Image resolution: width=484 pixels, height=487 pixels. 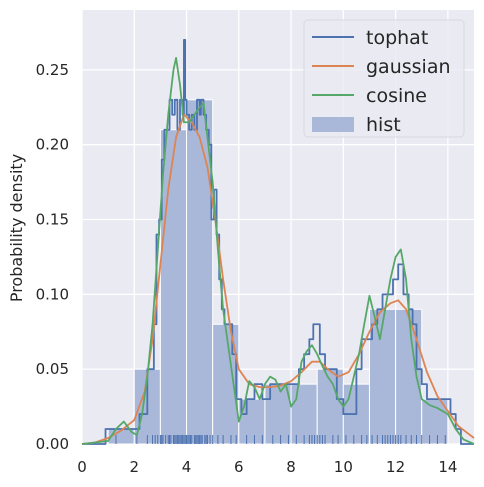 I want to click on x-tick-label: 12, so click(x=395, y=467).